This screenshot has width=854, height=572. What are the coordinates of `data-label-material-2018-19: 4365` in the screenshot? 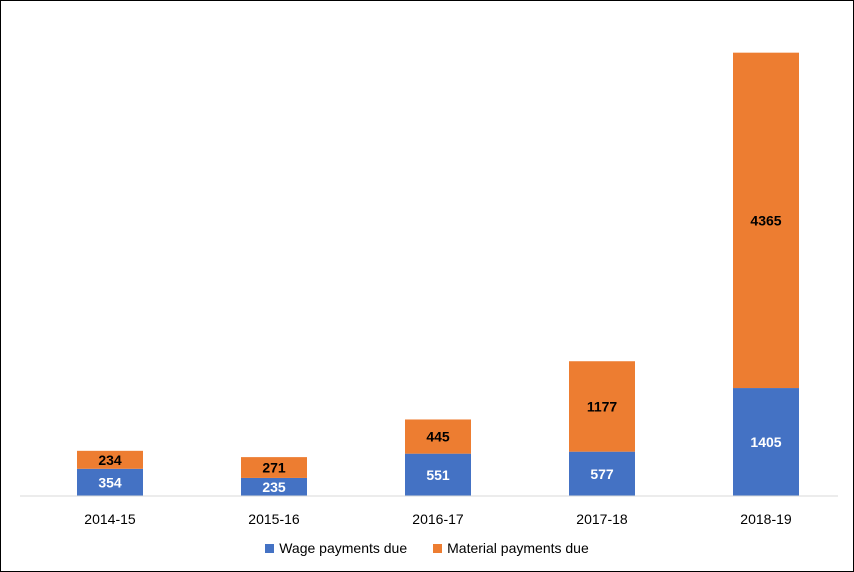 It's located at (765, 220).